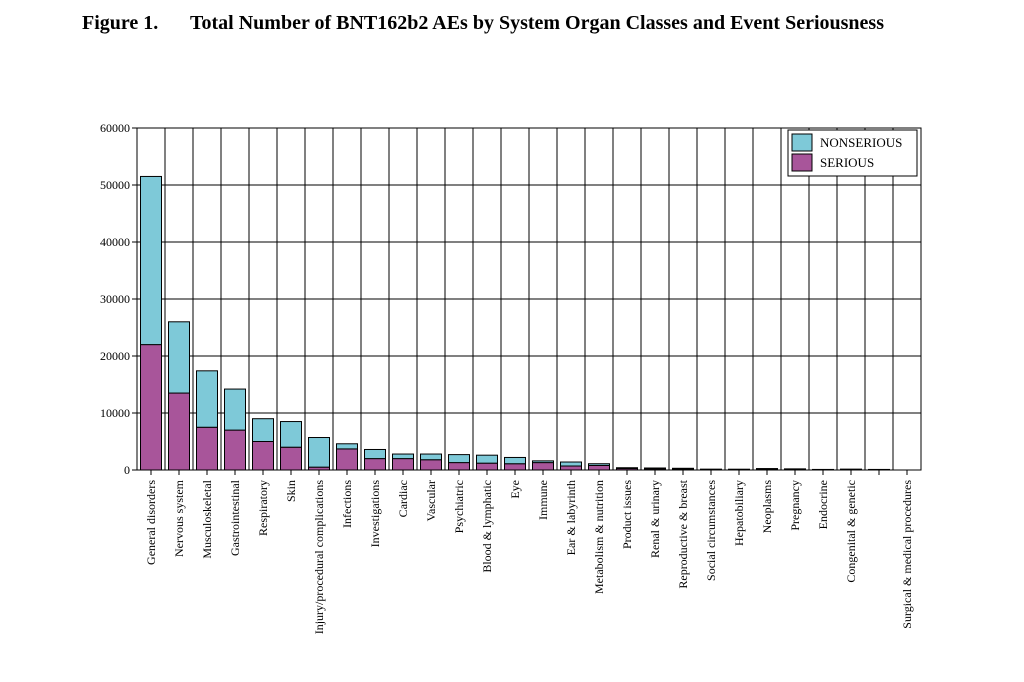  Describe the element at coordinates (207, 518) in the screenshot. I see `x-category-label: Musculoskeletal` at that location.